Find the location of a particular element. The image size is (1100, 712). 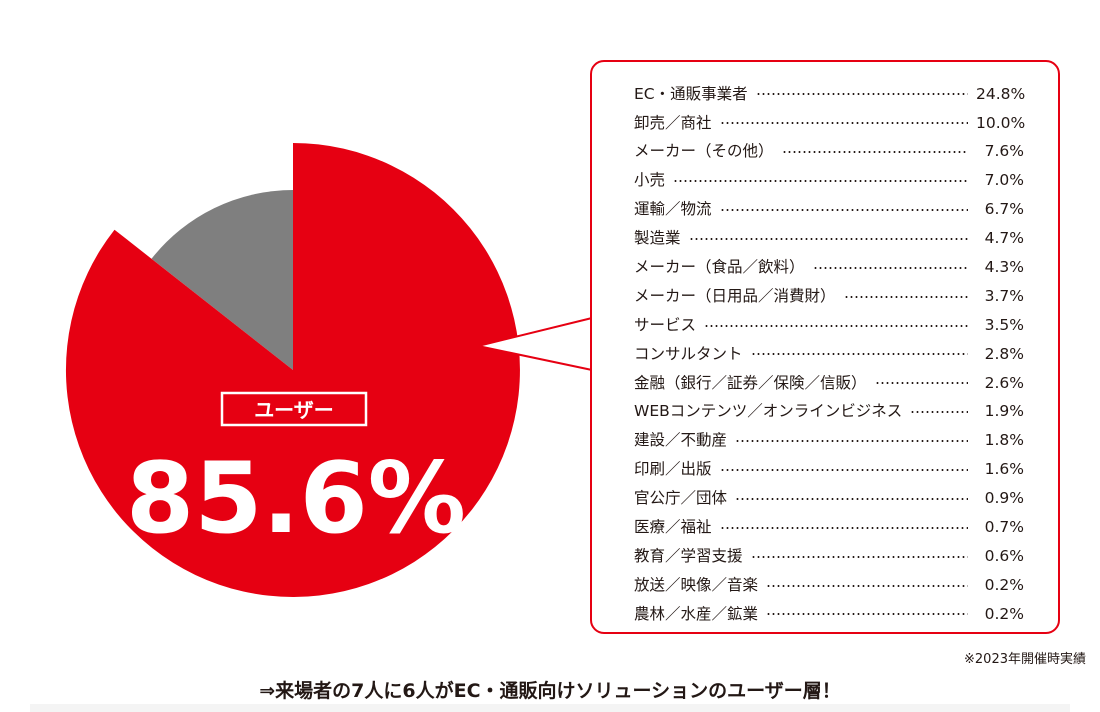

breakdown-row: 教育／学習支援 0.6% is located at coordinates (829, 556).